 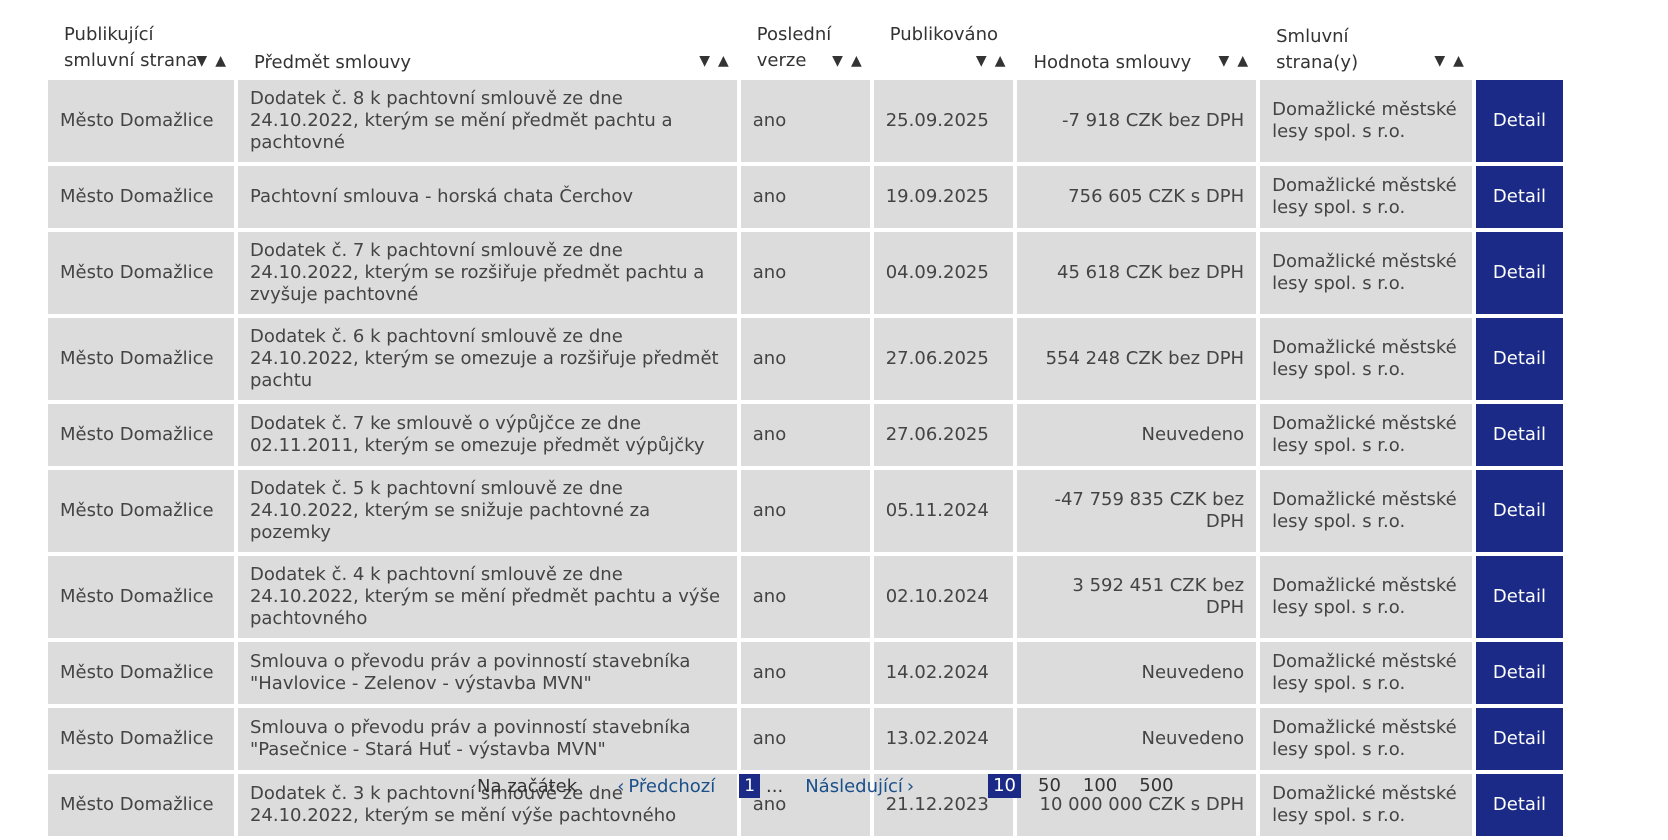 What do you see at coordinates (1049, 785) in the screenshot?
I see `page-size-option: 50` at bounding box center [1049, 785].